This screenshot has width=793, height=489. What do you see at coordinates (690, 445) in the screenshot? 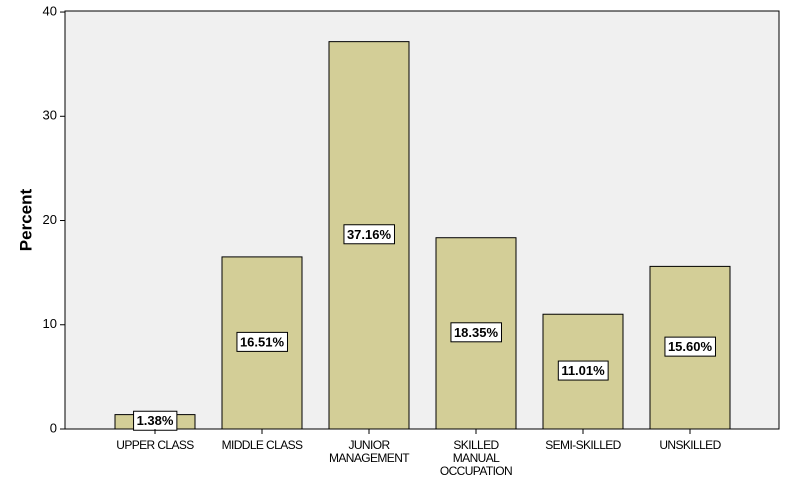
I see `x-tick-label: UNSKILLED` at bounding box center [690, 445].